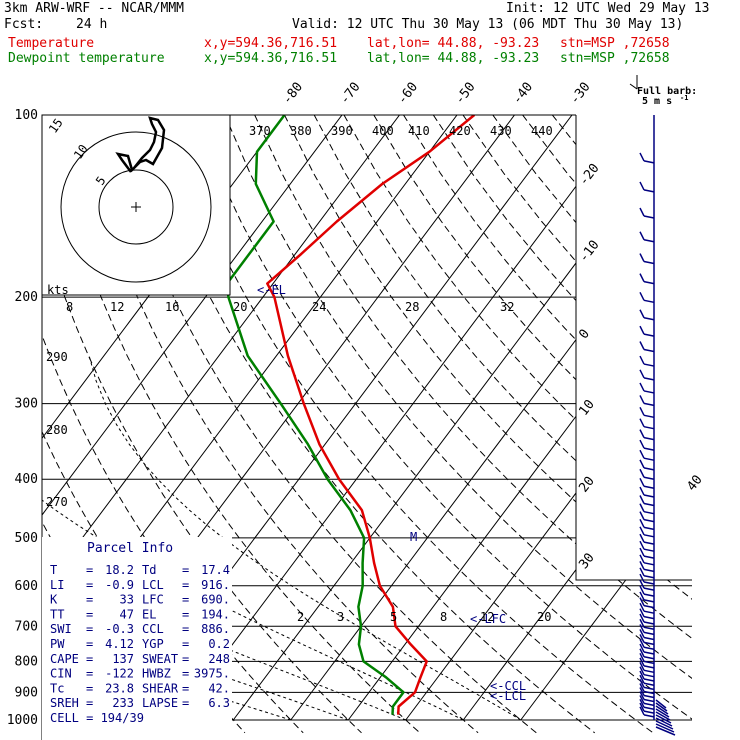 The width and height of the screenshot is (740, 740). I want to click on mixing-ratio-label: 3, so click(340, 617).